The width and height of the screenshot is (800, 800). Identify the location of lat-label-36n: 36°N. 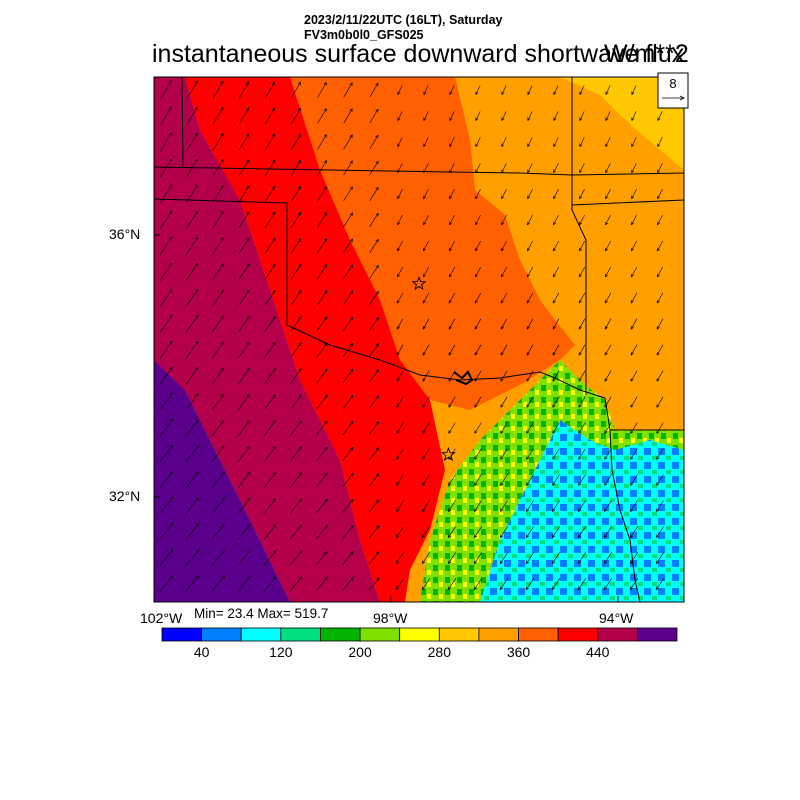
(125, 234).